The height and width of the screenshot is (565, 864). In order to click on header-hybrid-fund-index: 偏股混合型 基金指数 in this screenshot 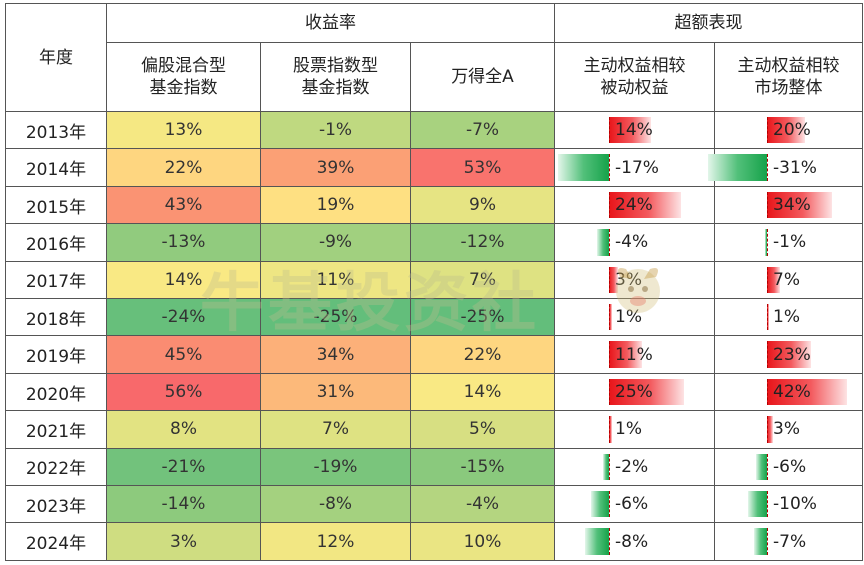, I will do `click(183, 77)`.